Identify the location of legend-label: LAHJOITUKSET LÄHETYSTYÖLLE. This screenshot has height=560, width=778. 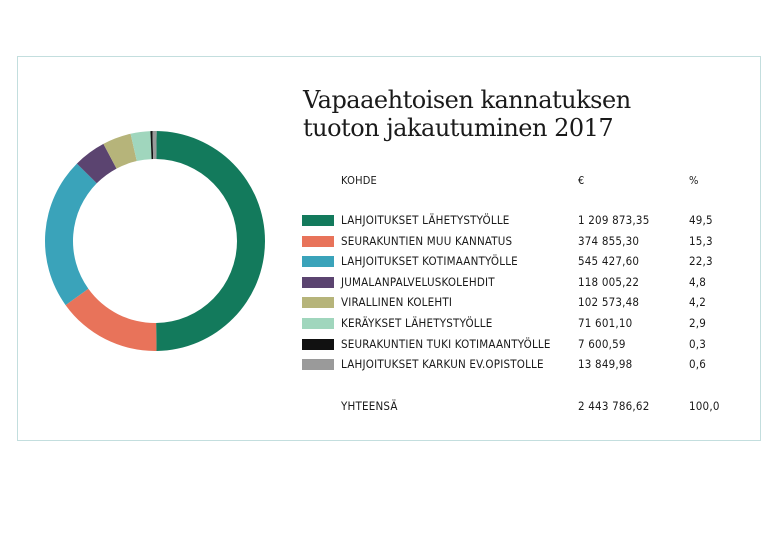
(425, 220).